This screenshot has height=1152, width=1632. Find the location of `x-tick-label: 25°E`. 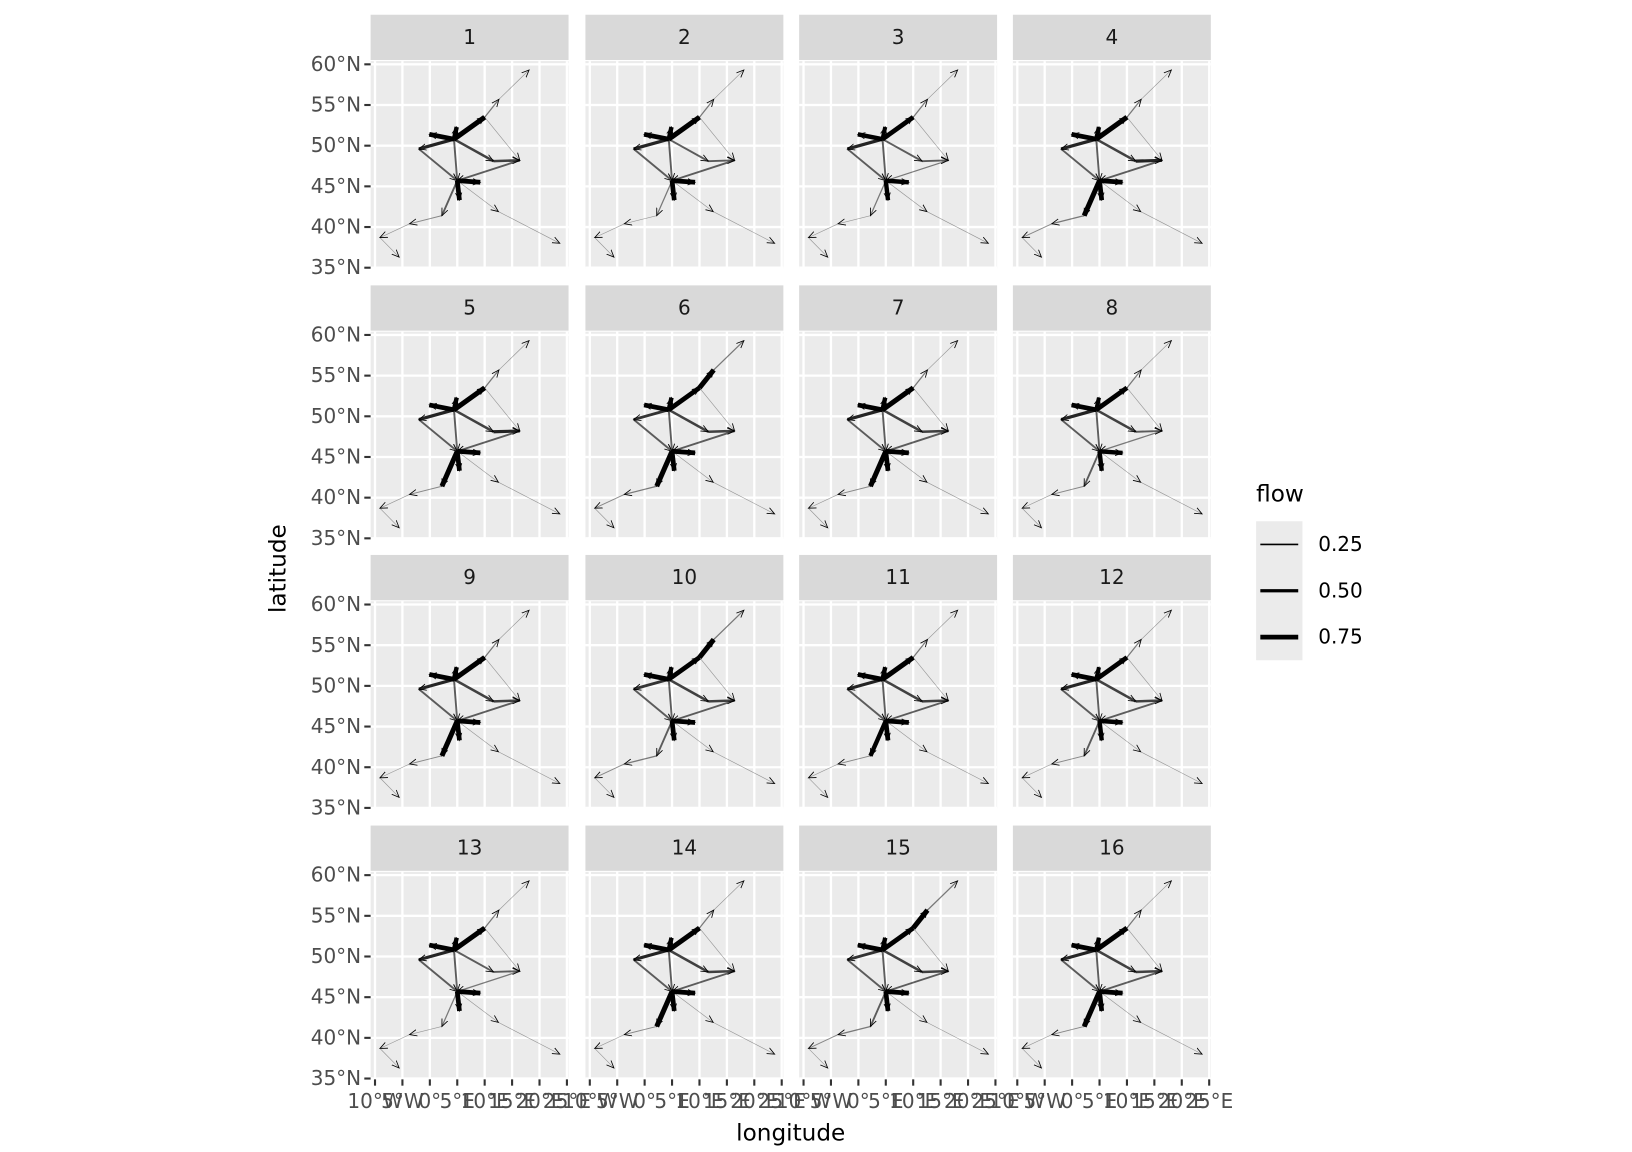

x-tick-label: 25°E is located at coordinates (567, 1101).